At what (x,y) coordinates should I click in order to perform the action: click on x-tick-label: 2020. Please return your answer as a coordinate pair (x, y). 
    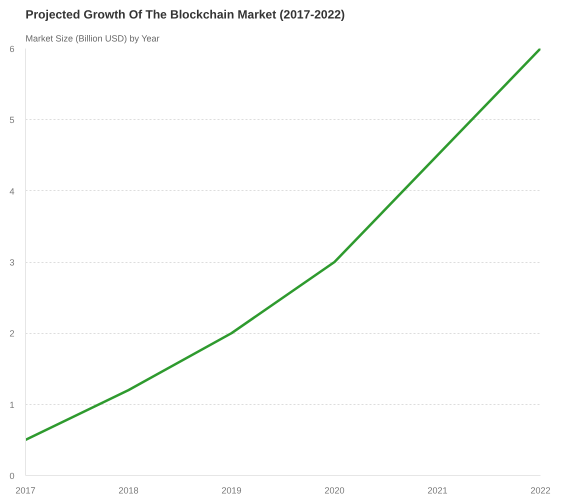
    Looking at the image, I should click on (334, 491).